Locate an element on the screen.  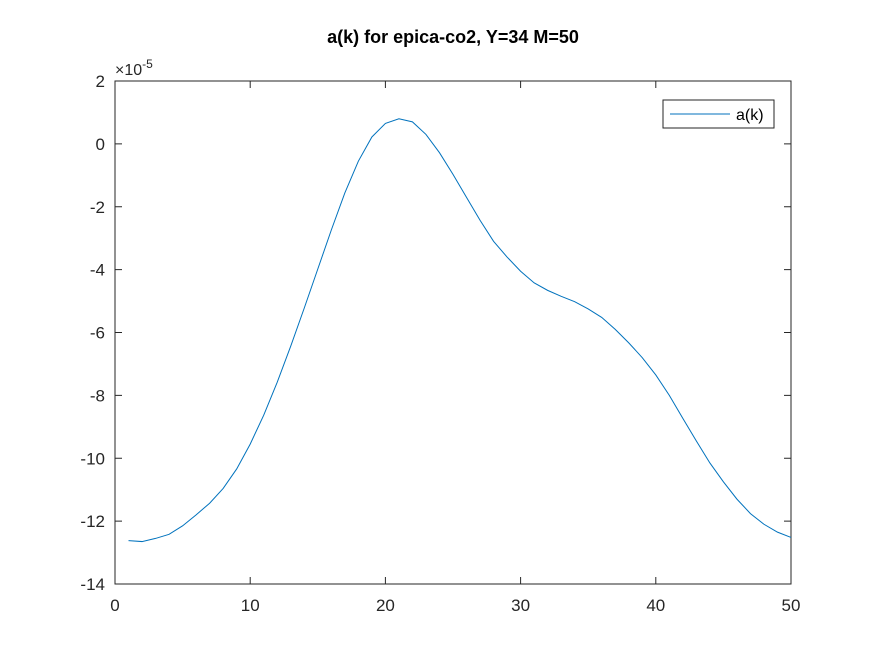
y-tick-label-8: 2 is located at coordinates (100, 81).